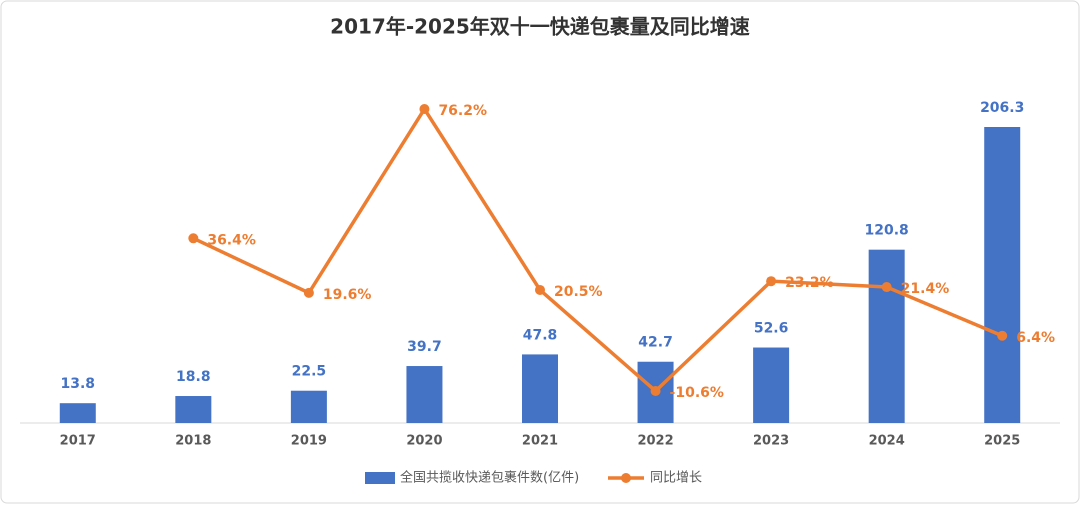 The height and width of the screenshot is (508, 1080). What do you see at coordinates (193, 441) in the screenshot?
I see `x-tick-label: 2018` at bounding box center [193, 441].